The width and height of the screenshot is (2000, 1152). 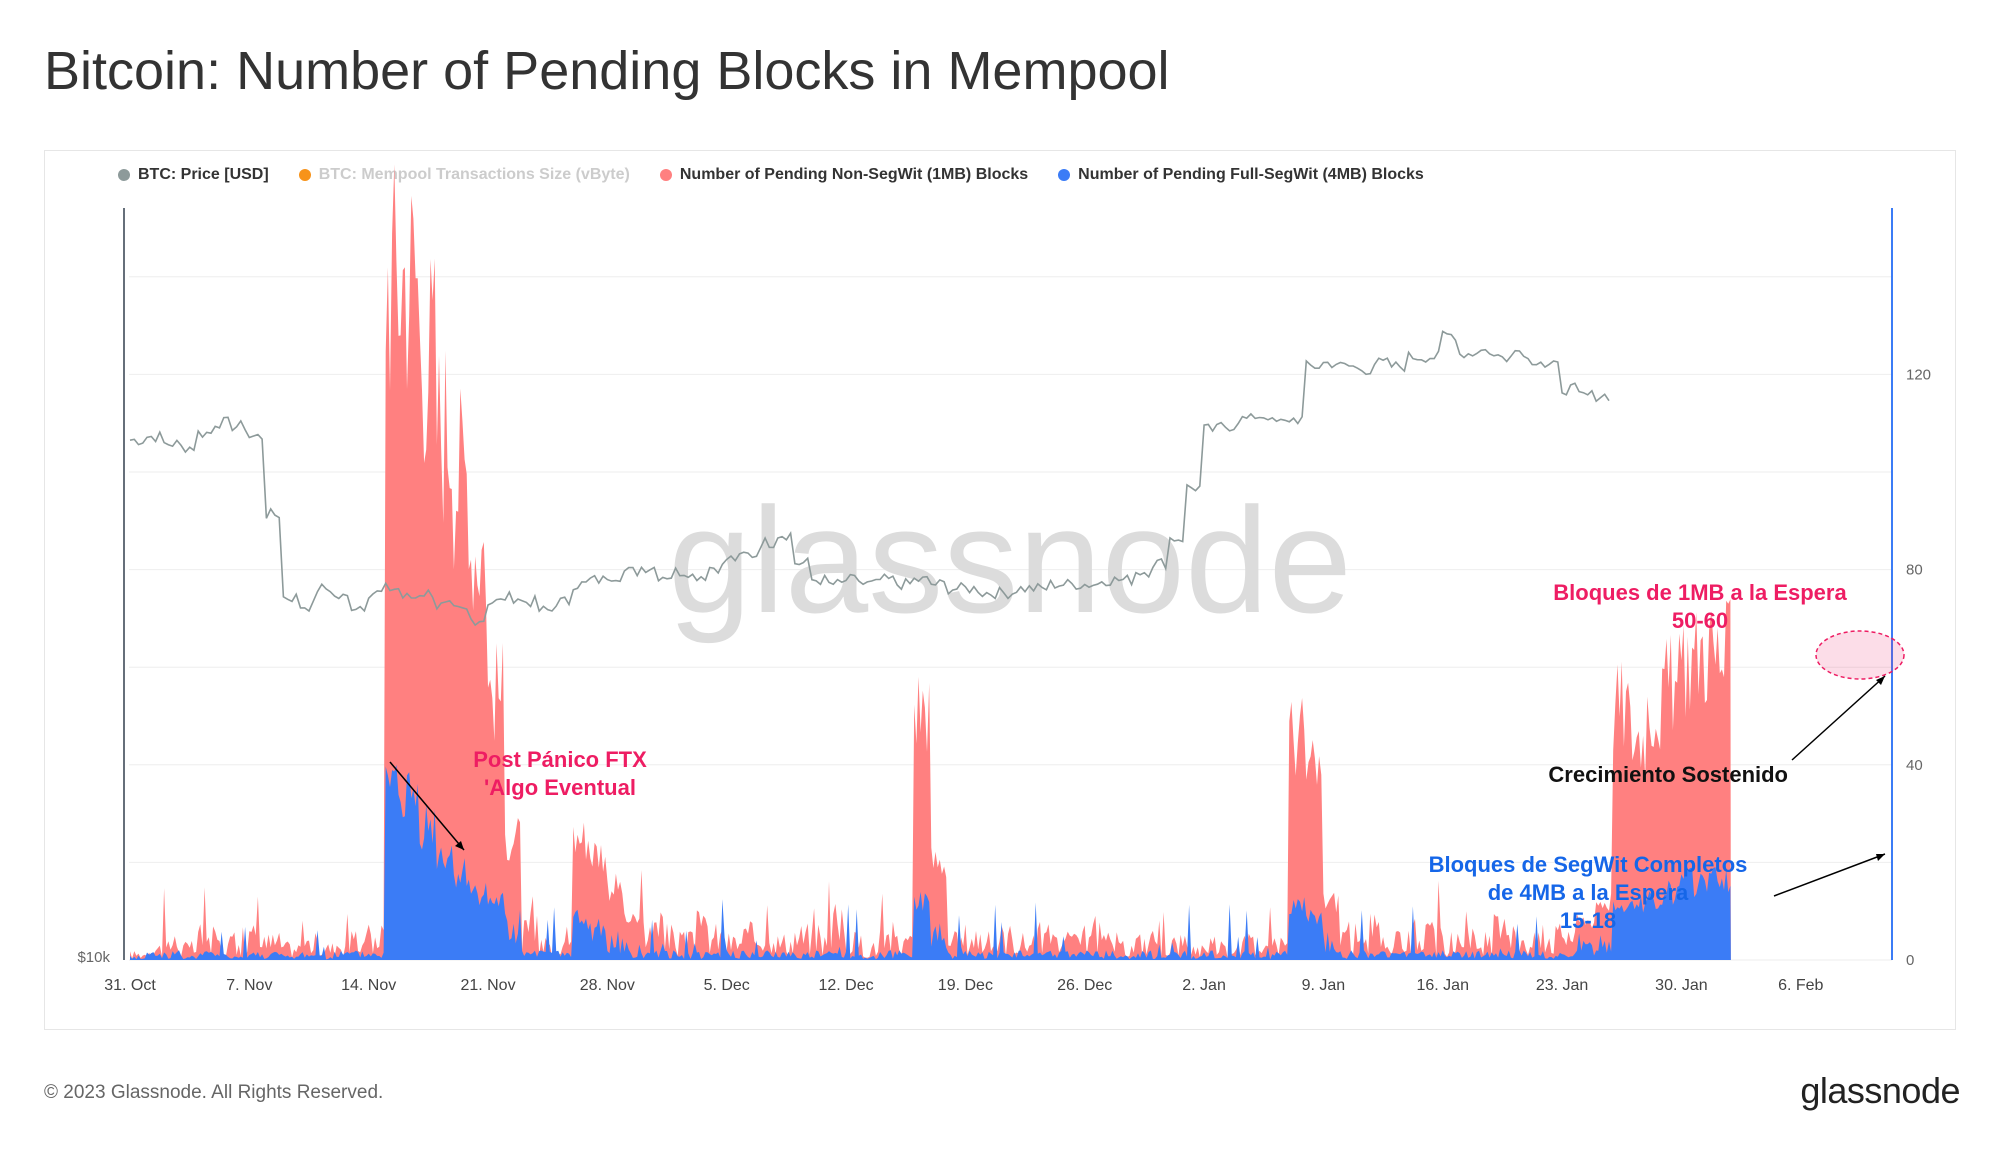 What do you see at coordinates (727, 985) in the screenshot?
I see `x-tick-label: 5. Dec` at bounding box center [727, 985].